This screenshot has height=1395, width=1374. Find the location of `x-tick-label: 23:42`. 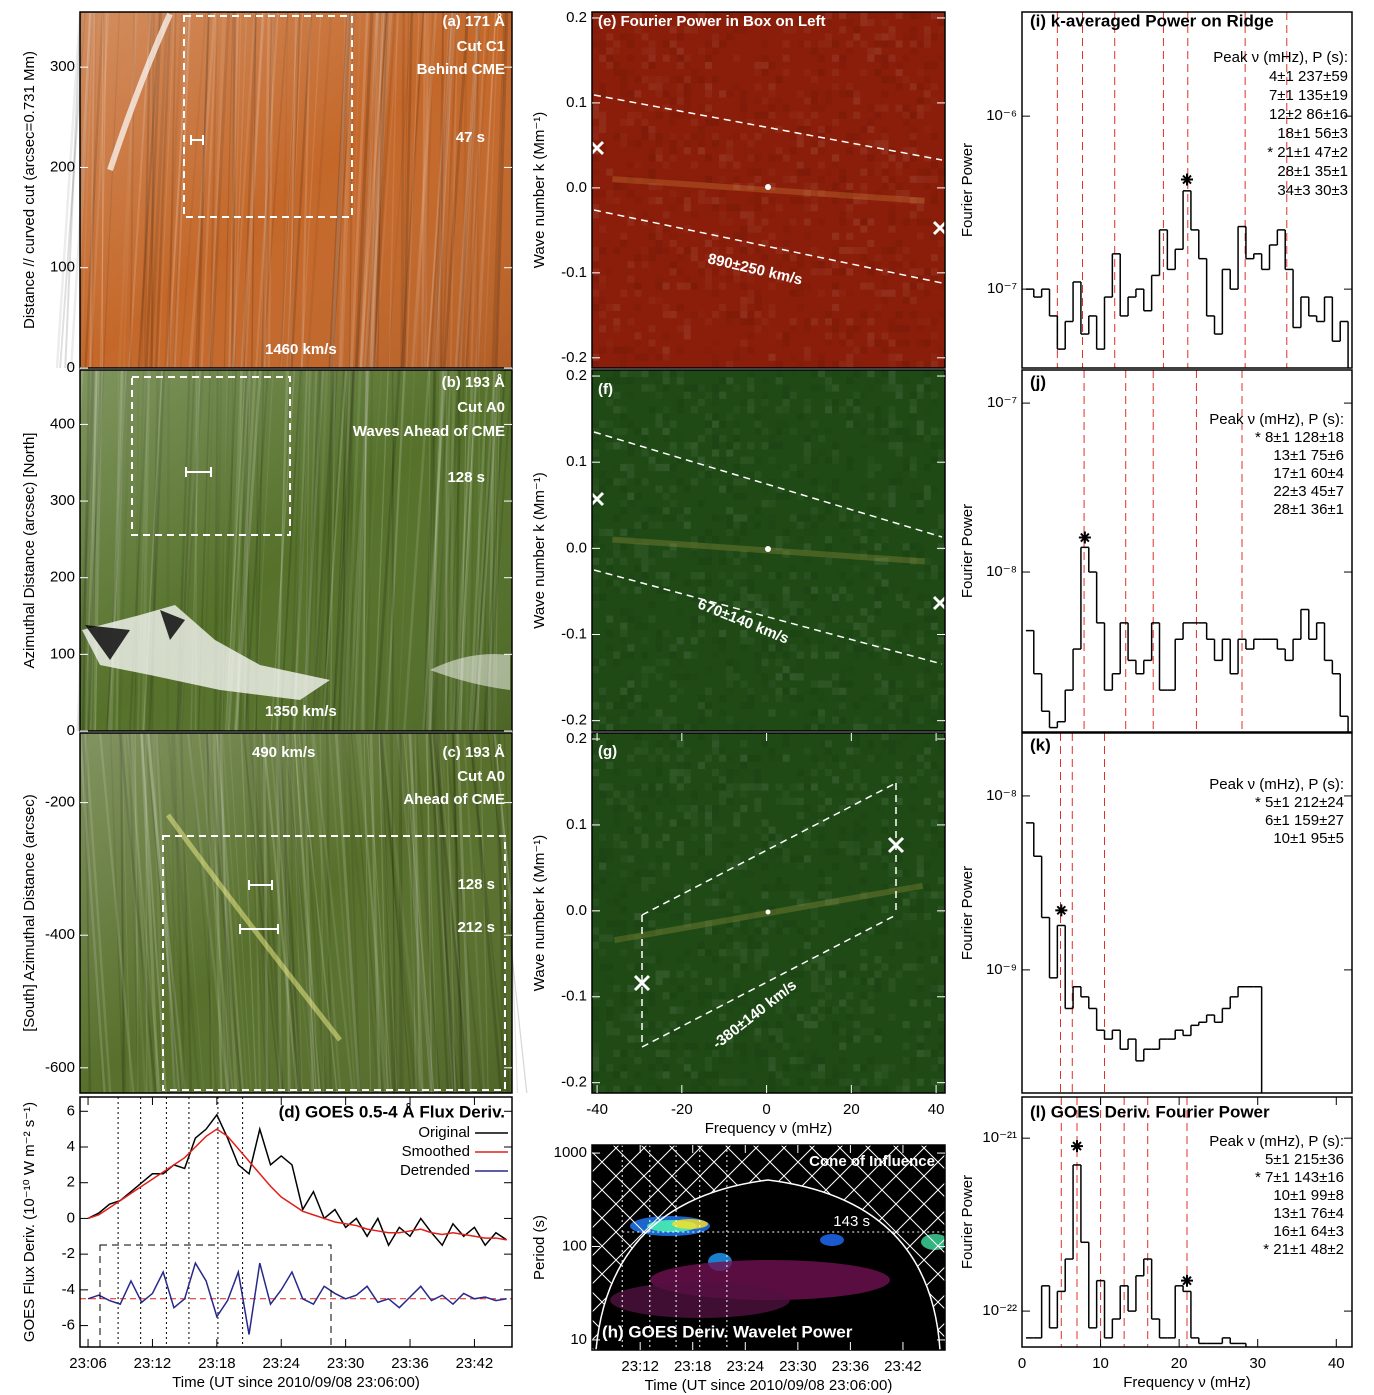

x-tick-label: 23:42 is located at coordinates (903, 1366).